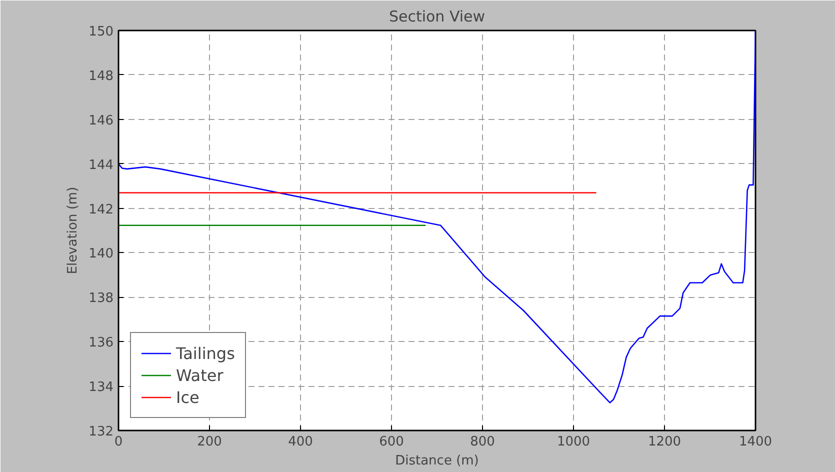 This screenshot has height=472, width=835. What do you see at coordinates (101, 298) in the screenshot?
I see `y-tick-label: 138` at bounding box center [101, 298].